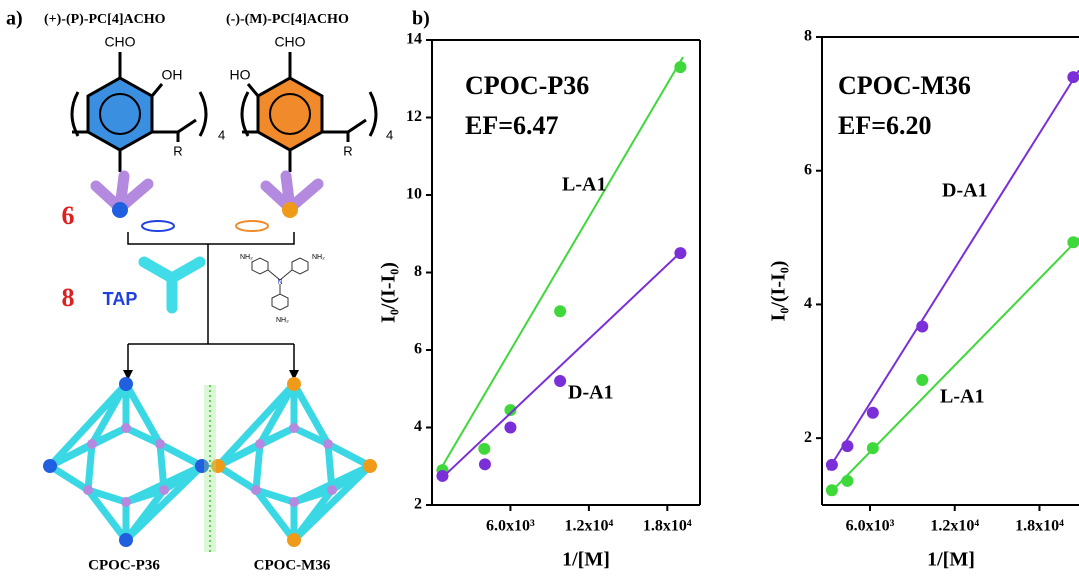 The image size is (1079, 577). What do you see at coordinates (414, 39) in the screenshot?
I see `y-tick-label: 14` at bounding box center [414, 39].